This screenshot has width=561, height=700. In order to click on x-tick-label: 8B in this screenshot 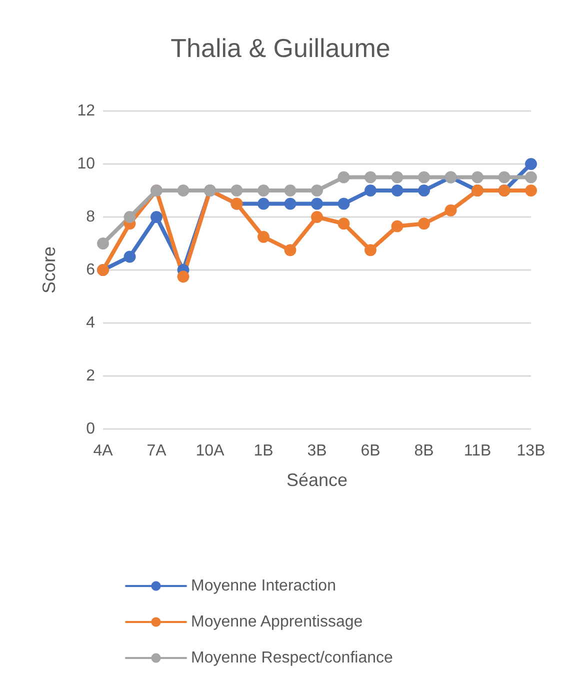, I will do `click(424, 451)`.